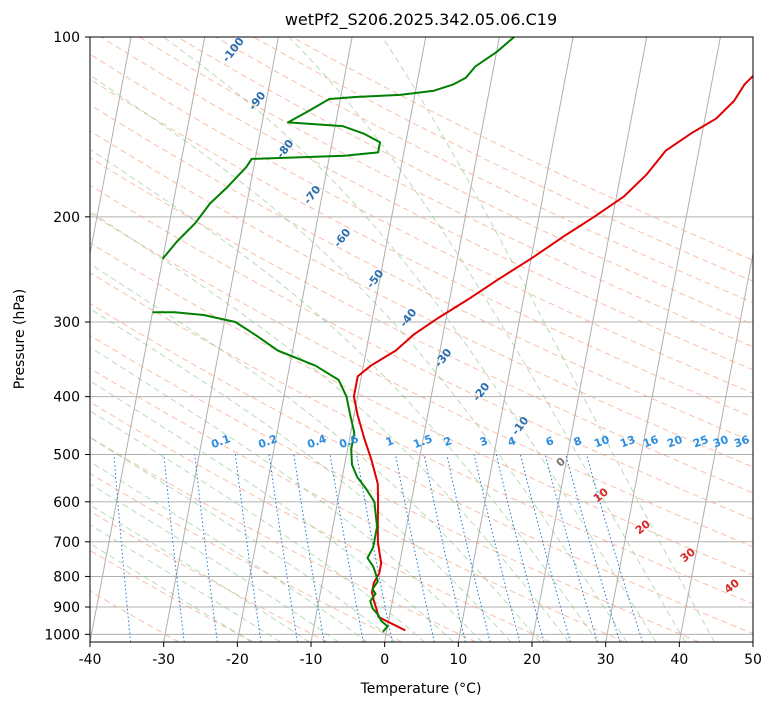  I want to click on x-tick-label: 0, so click(384, 660).